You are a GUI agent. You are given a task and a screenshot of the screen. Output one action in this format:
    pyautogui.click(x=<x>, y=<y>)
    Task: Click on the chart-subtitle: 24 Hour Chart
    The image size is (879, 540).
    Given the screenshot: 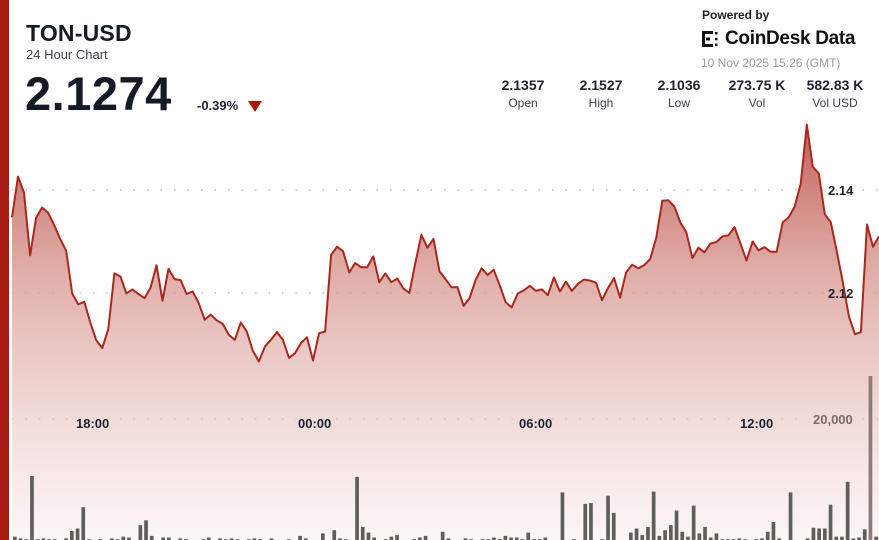 What is the action you would take?
    pyautogui.click(x=67, y=54)
    